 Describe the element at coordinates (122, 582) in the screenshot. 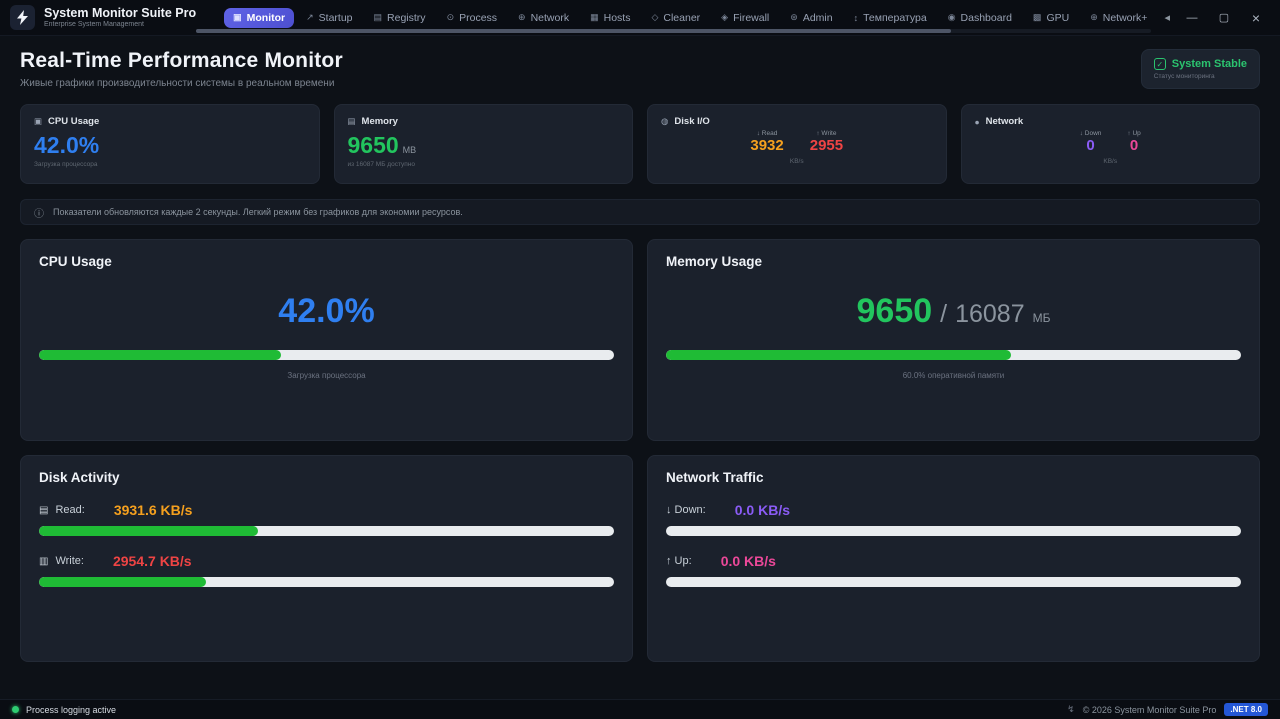

I see `write-progress-fill` at that location.